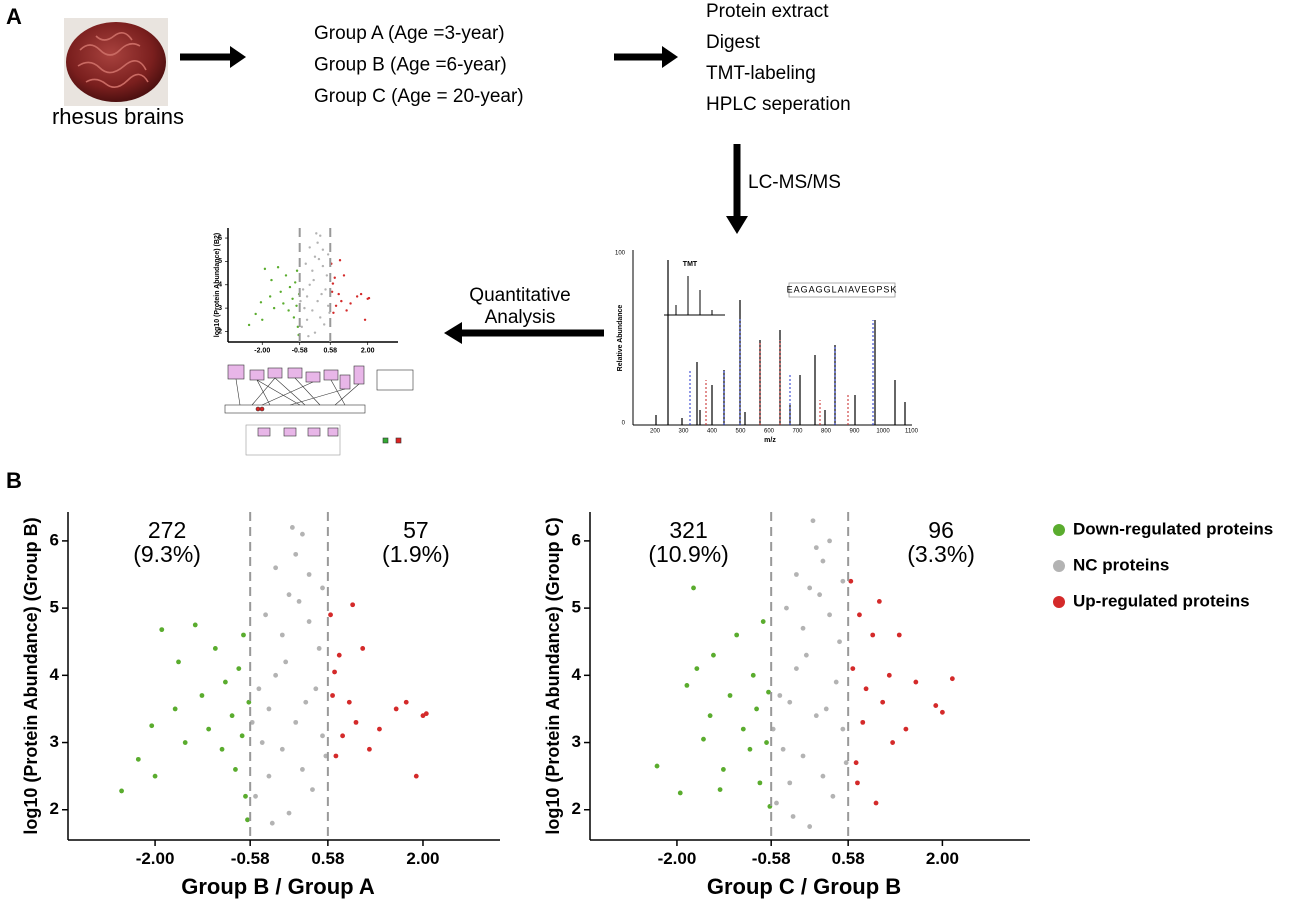 The image size is (1300, 909). What do you see at coordinates (688, 530) in the screenshot?
I see `count-annotation: 321` at bounding box center [688, 530].